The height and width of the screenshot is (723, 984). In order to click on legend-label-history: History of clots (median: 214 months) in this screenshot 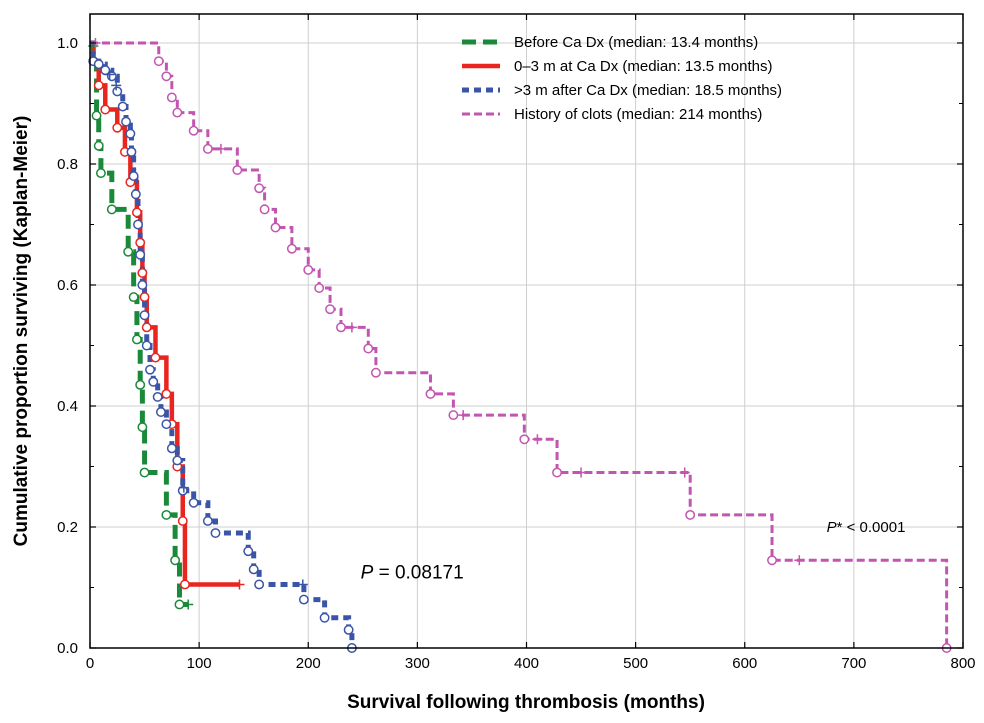, I will do `click(638, 114)`.